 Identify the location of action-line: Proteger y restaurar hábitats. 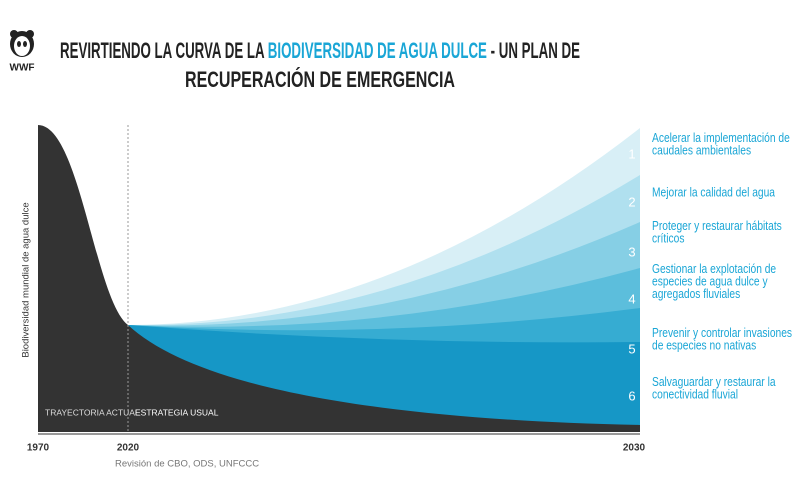
(717, 226).